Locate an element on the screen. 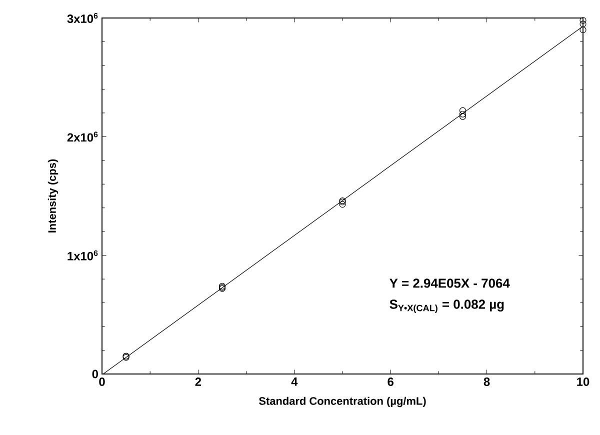  y-tick-label: 2x10$^{6}$ is located at coordinates (82, 137).